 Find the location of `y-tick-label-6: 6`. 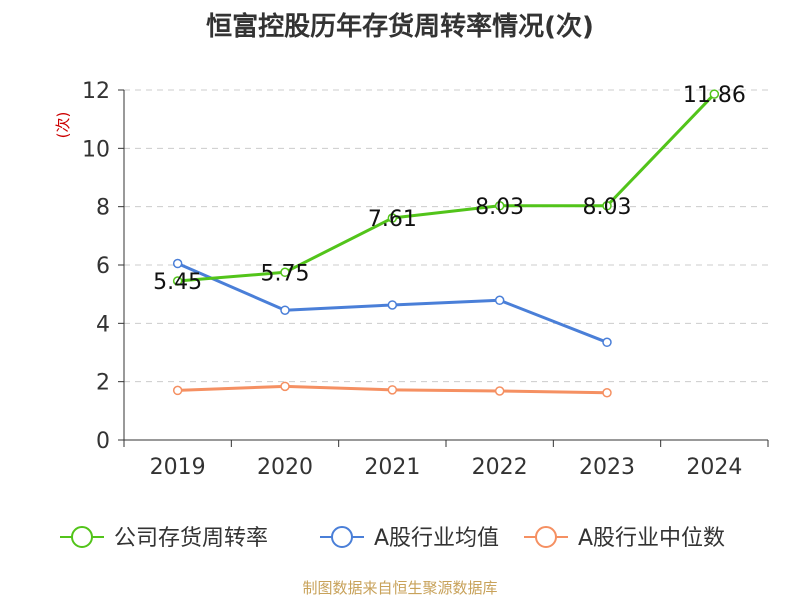

y-tick-label-6: 6 is located at coordinates (103, 266).